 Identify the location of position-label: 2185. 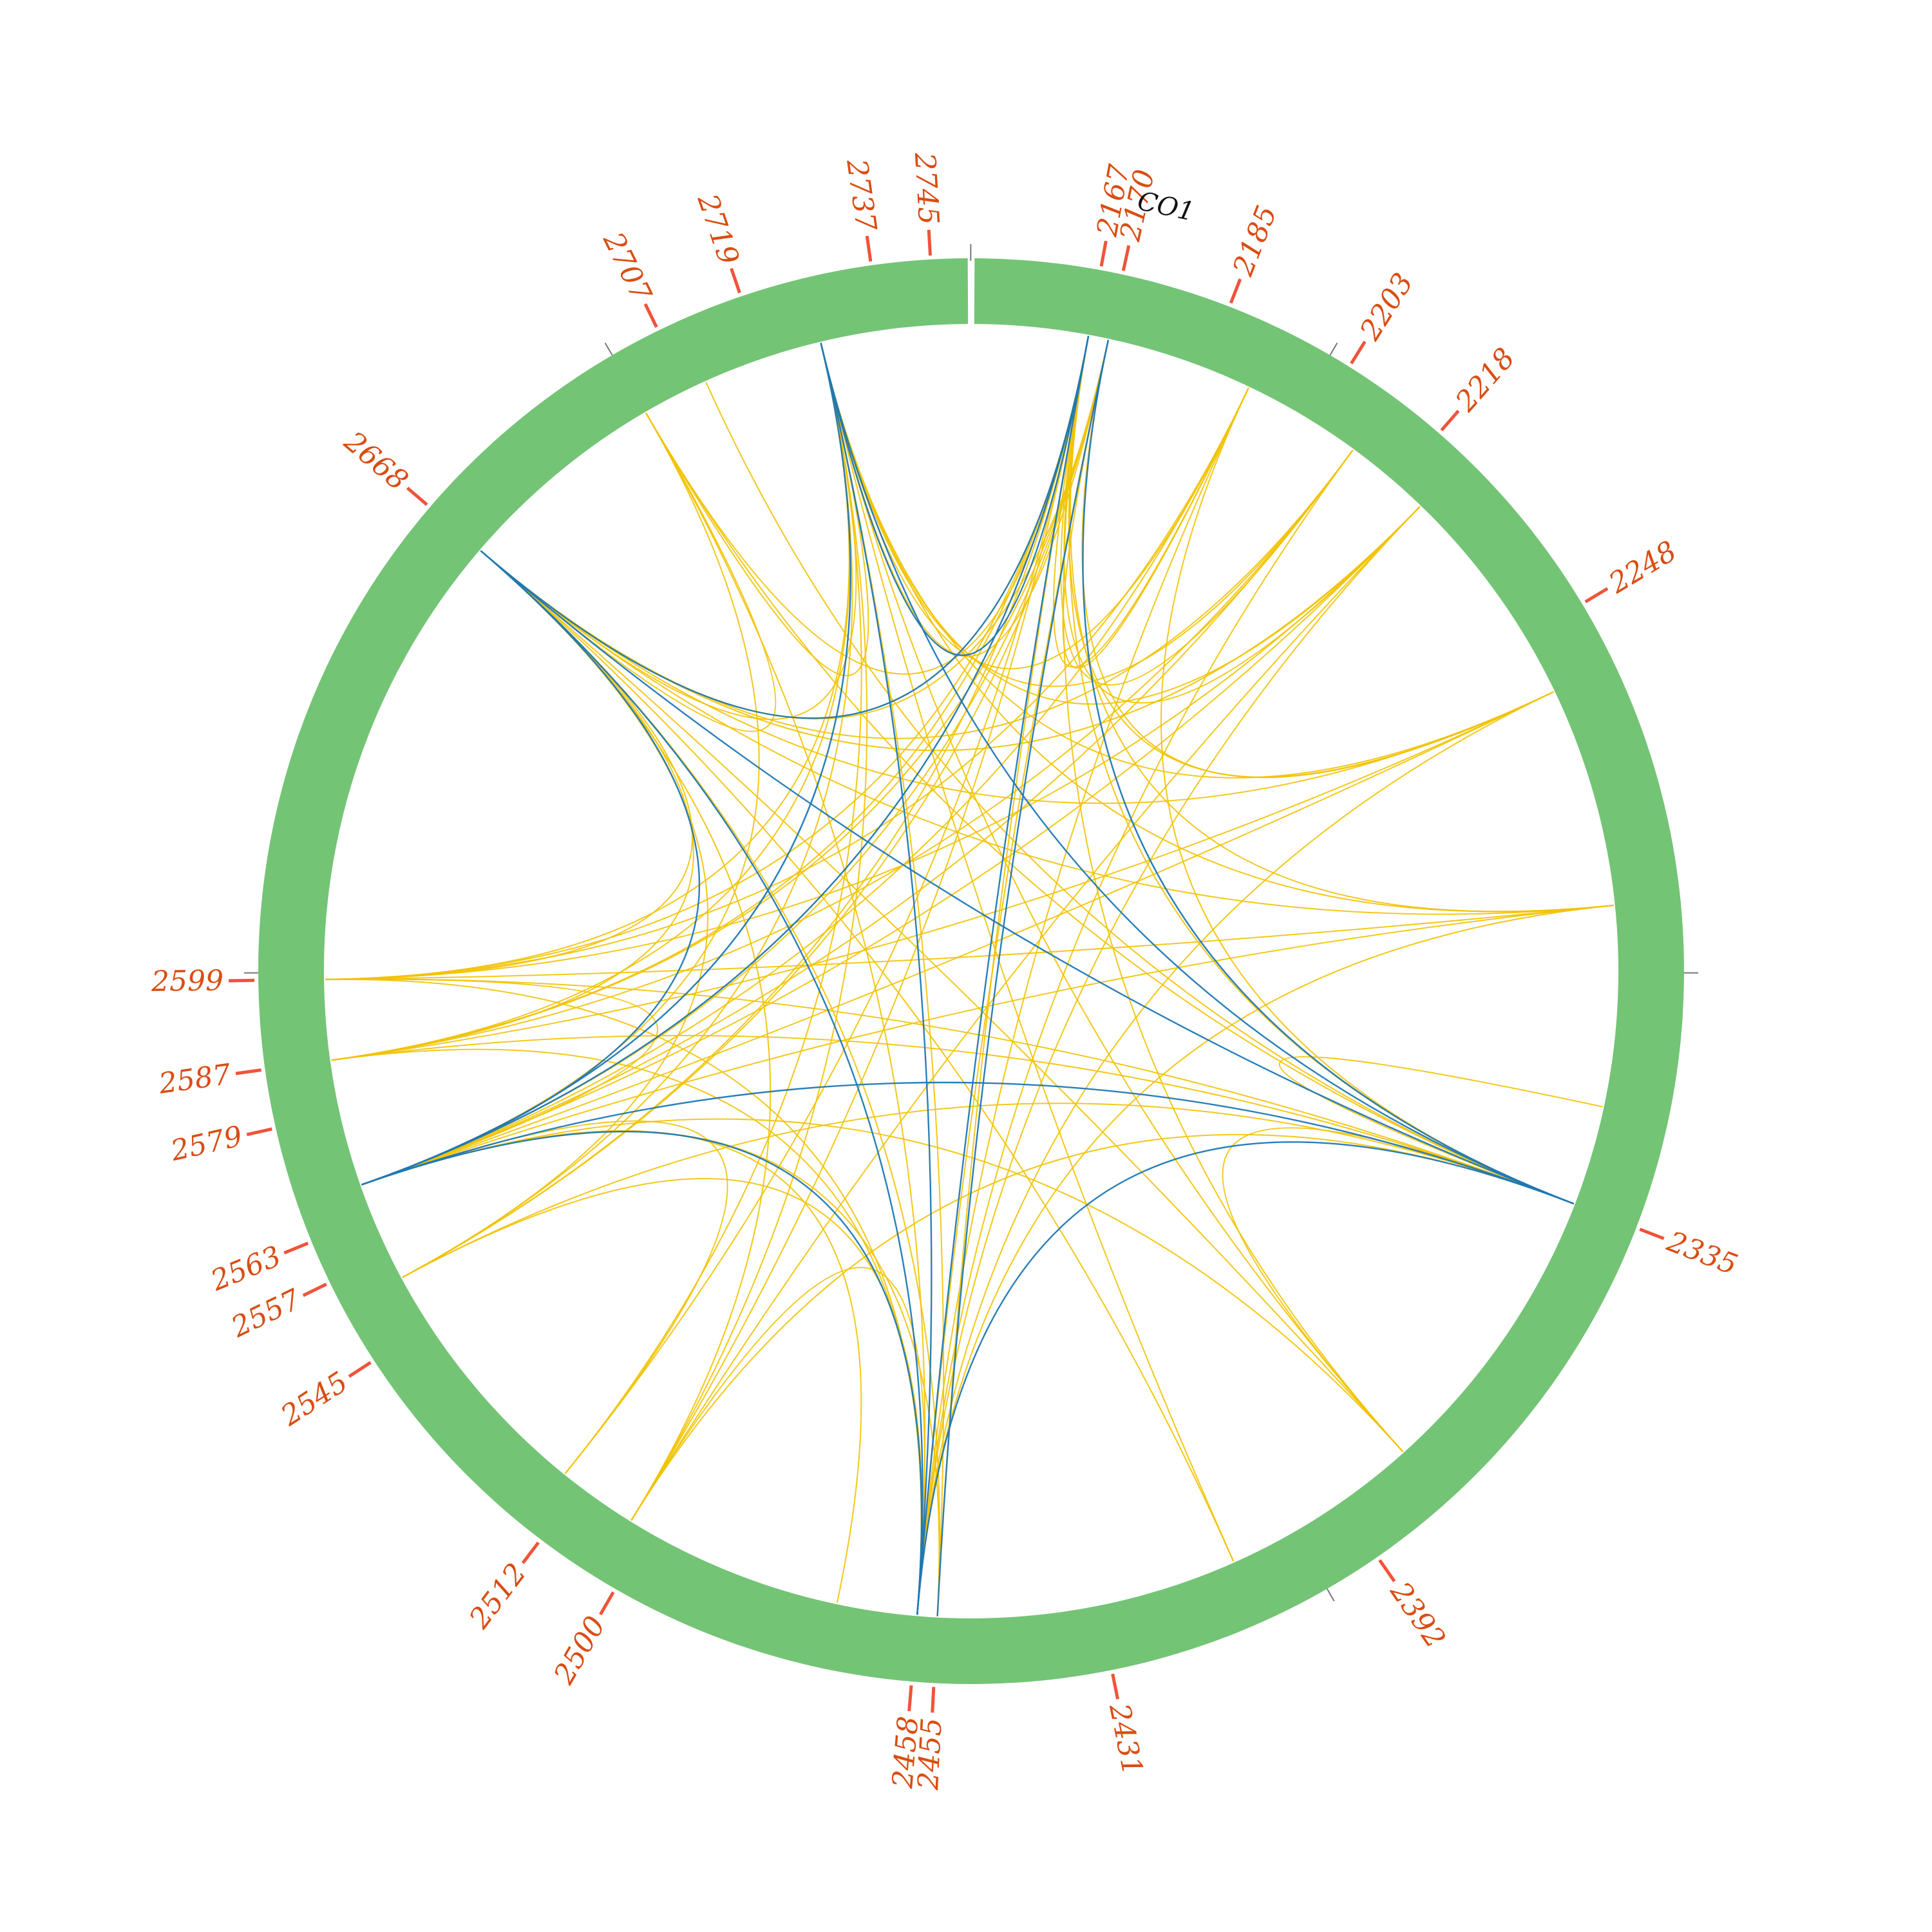
(1255, 241).